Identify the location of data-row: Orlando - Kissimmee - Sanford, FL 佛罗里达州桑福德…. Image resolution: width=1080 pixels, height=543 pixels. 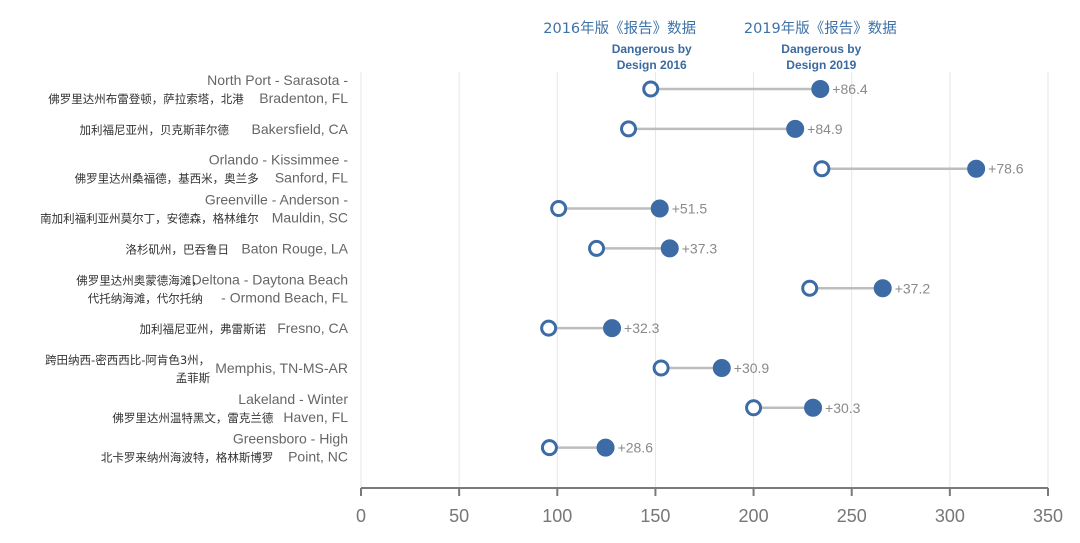
(549, 169).